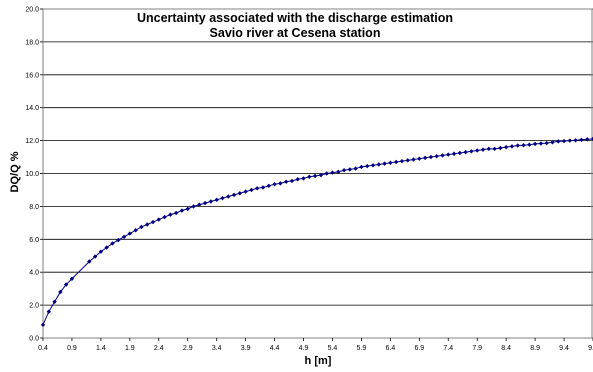  I want to click on x-tick-label: 0.9, so click(72, 348).